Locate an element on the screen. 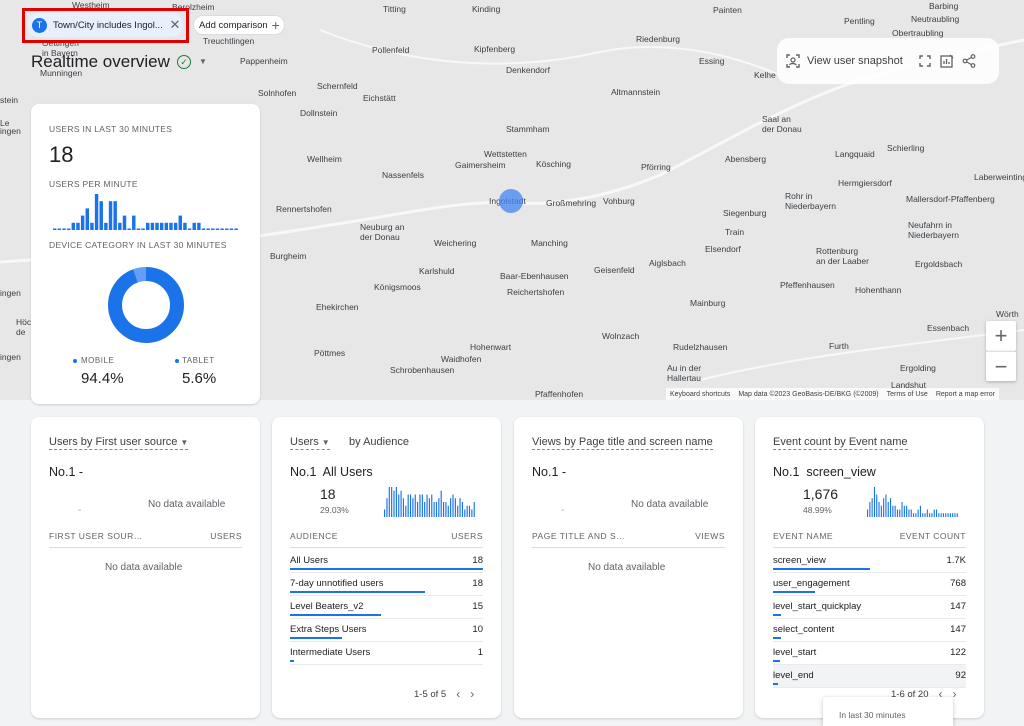 Image resolution: width=1024 pixels, height=726 pixels. device-category-donut is located at coordinates (146, 305).